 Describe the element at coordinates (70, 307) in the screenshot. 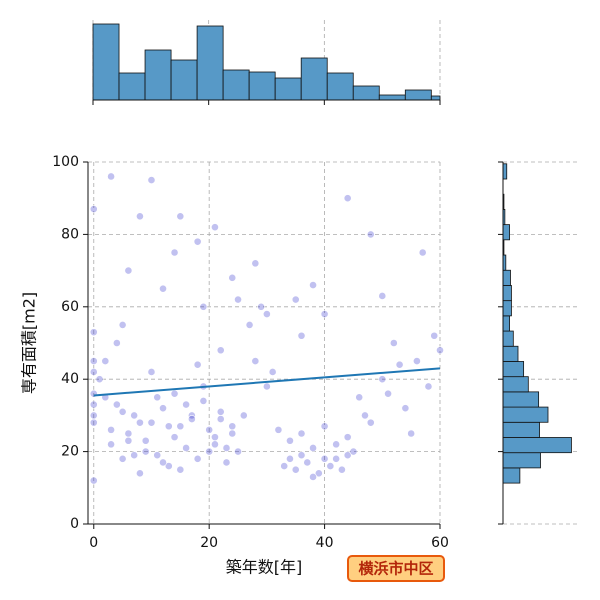

I see `y-tick-label: 60` at that location.